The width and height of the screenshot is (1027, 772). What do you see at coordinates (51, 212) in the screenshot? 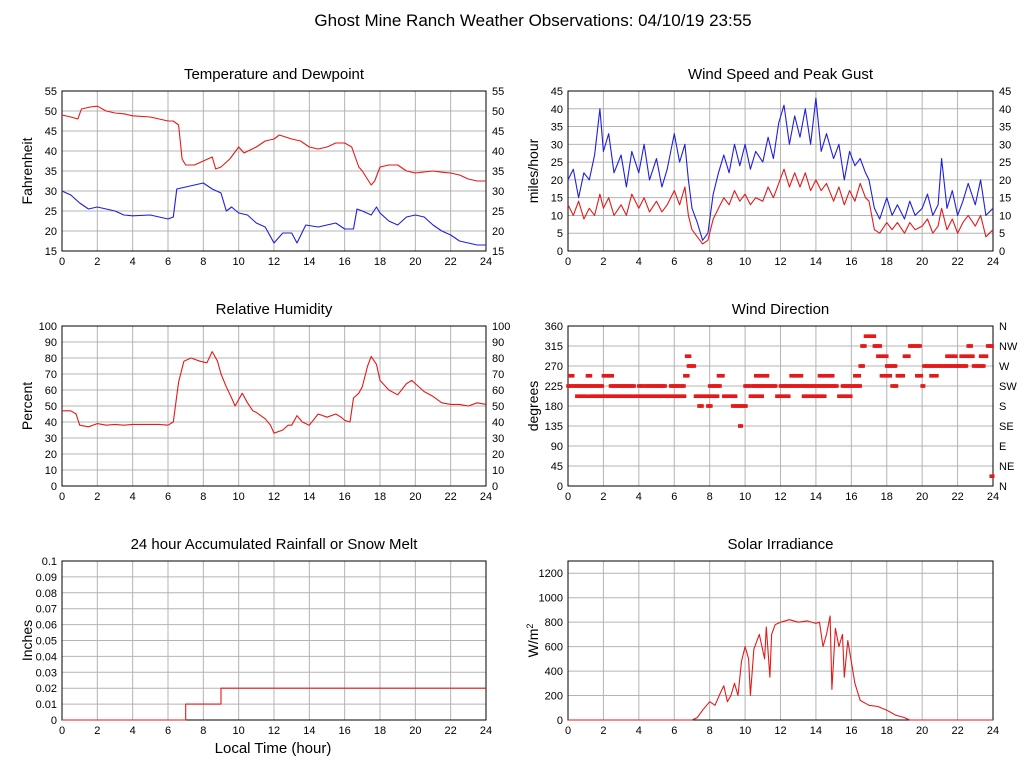
I see `temp-y-tick-label: 25` at bounding box center [51, 212].